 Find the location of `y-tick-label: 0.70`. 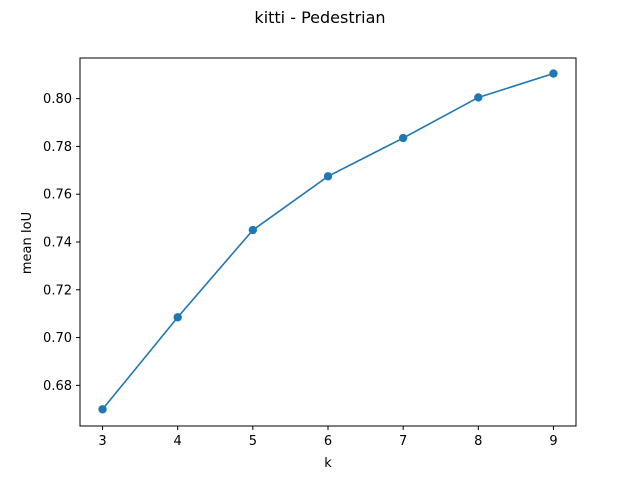

y-tick-label: 0.70 is located at coordinates (57, 338).